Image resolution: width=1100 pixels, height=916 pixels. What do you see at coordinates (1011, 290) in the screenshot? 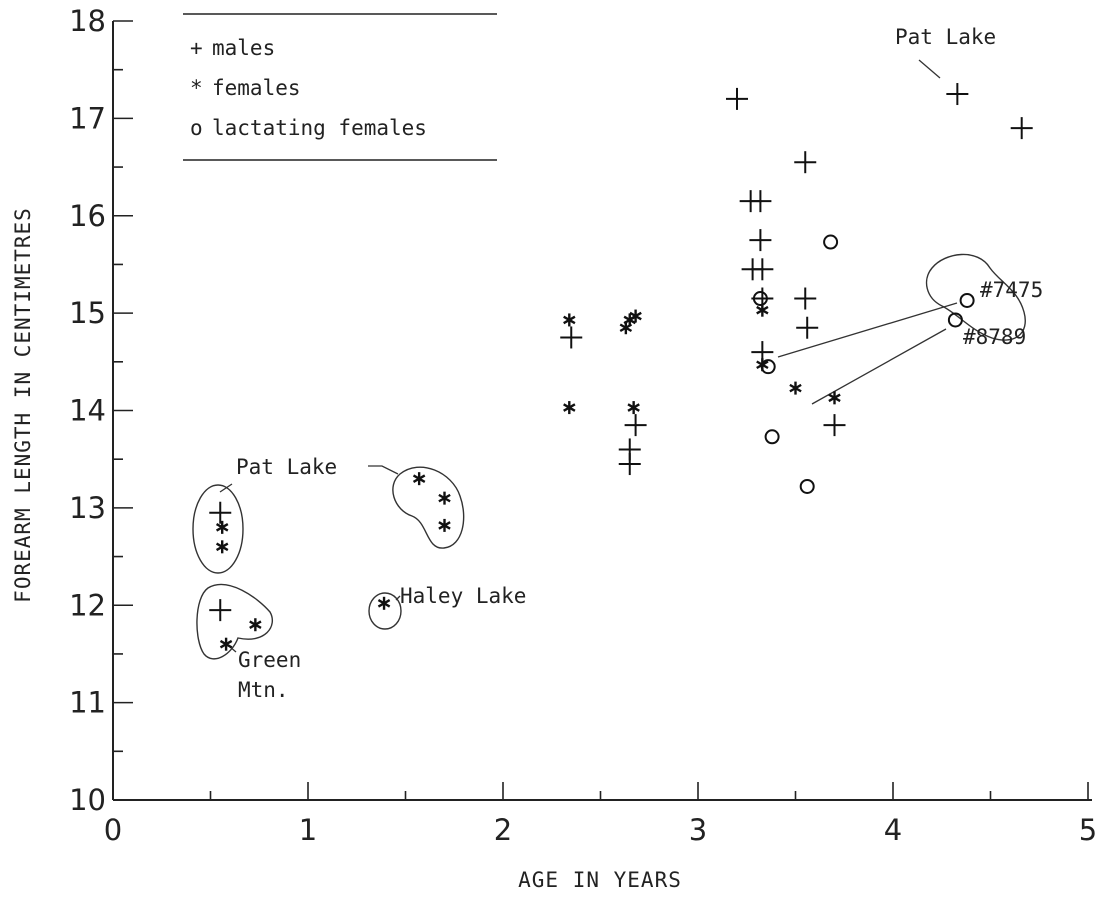
I see `annotation-7475: #7475` at bounding box center [1011, 290].